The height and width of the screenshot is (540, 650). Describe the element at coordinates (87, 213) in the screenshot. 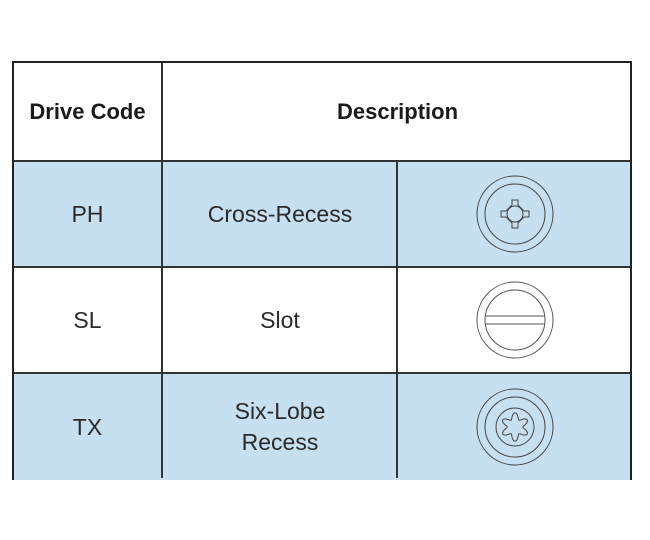

I see `code-ph: PH` at that location.